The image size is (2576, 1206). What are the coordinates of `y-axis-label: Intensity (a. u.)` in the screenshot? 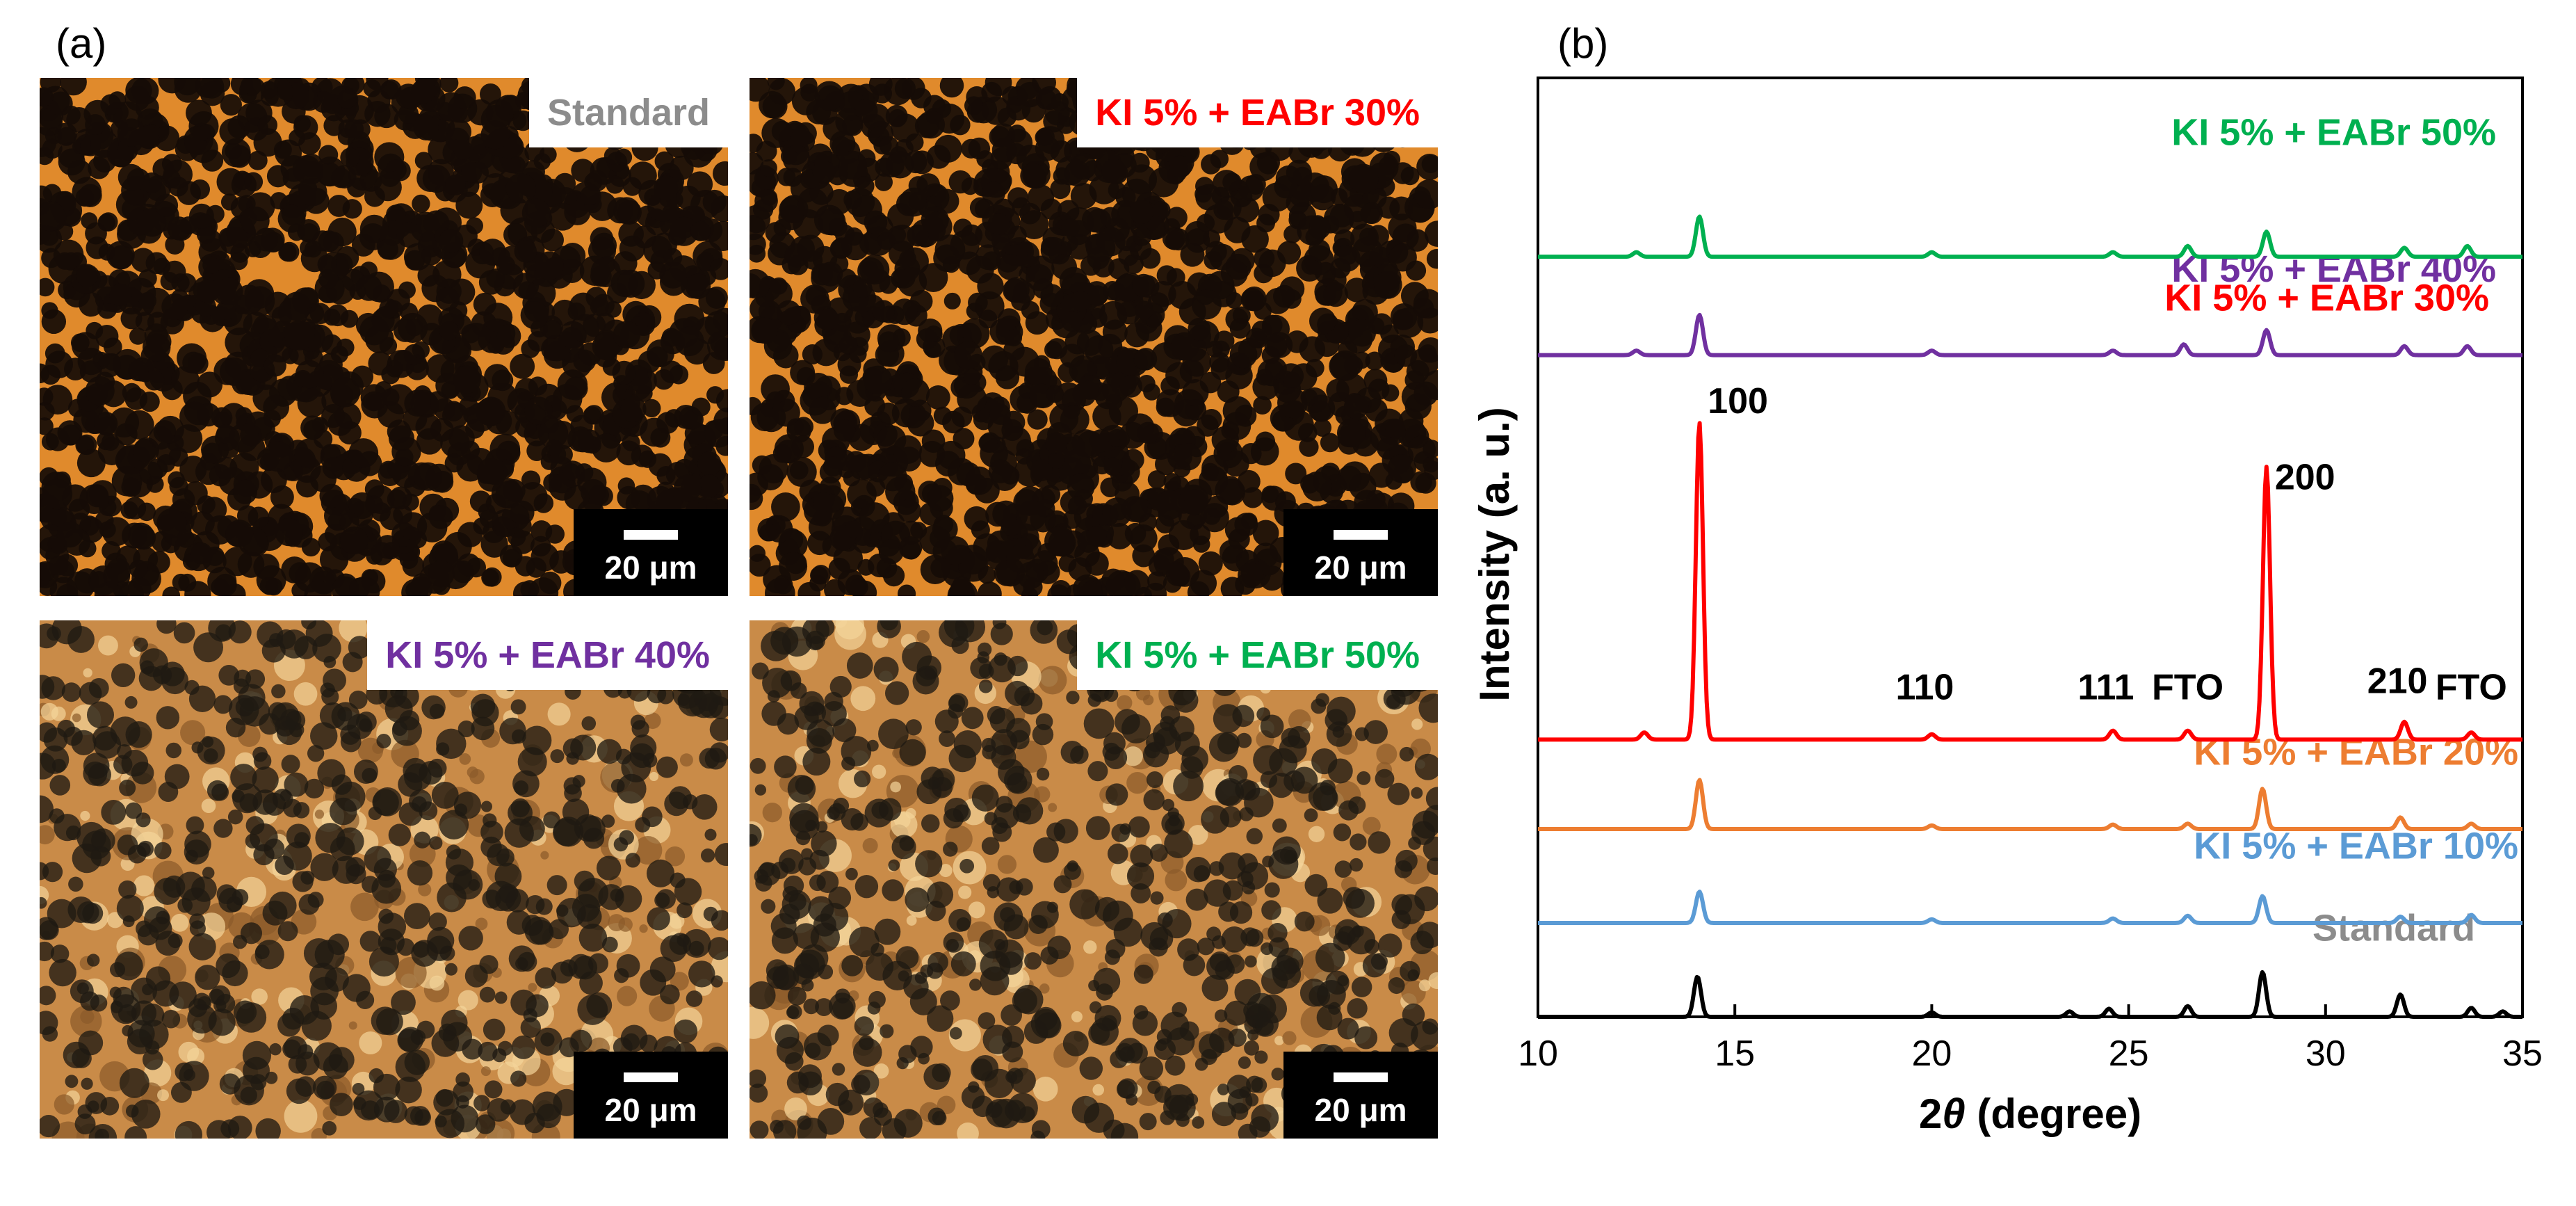 It's located at (1494, 554).